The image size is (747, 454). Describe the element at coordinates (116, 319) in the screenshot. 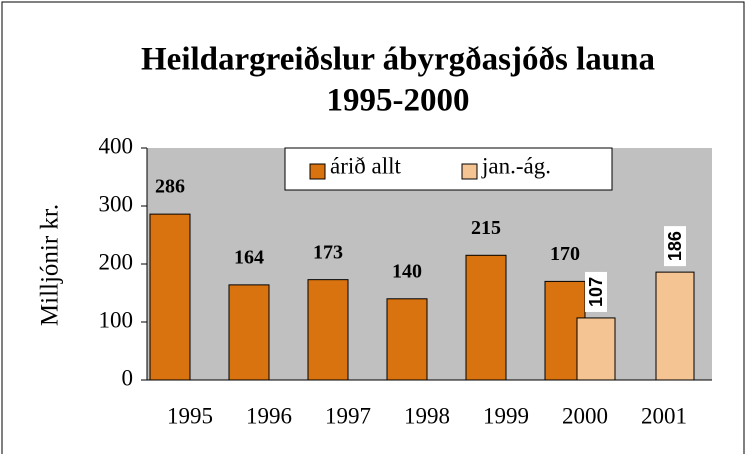

I see `y-tick-label: 100` at that location.